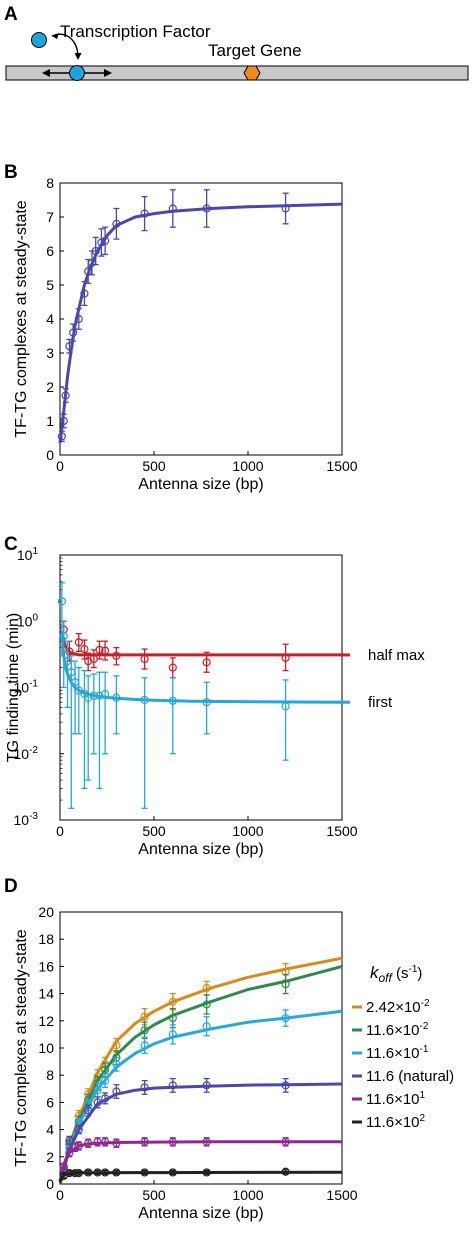 The height and width of the screenshot is (1245, 474). Describe the element at coordinates (398, 1007) in the screenshot. I see `legend-entry: 2.42×10⁻²` at that location.